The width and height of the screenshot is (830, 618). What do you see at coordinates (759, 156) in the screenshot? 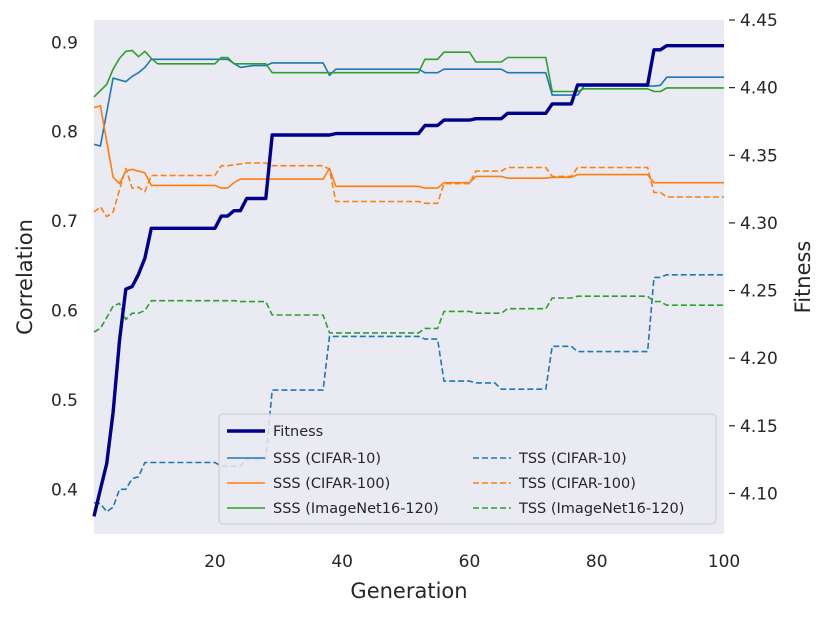
I see `right-y-tick-label: 4.35` at bounding box center [759, 156].